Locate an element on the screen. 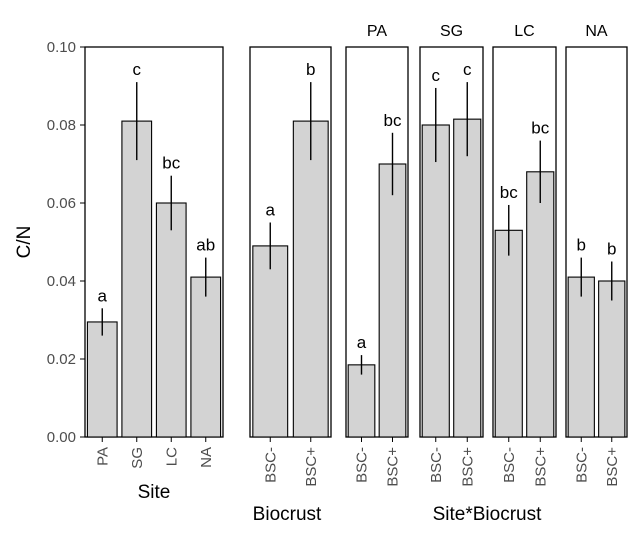 The height and width of the screenshot is (539, 640). site-biocrust-pa-x-label-BSC-: BSC- is located at coordinates (362, 465).